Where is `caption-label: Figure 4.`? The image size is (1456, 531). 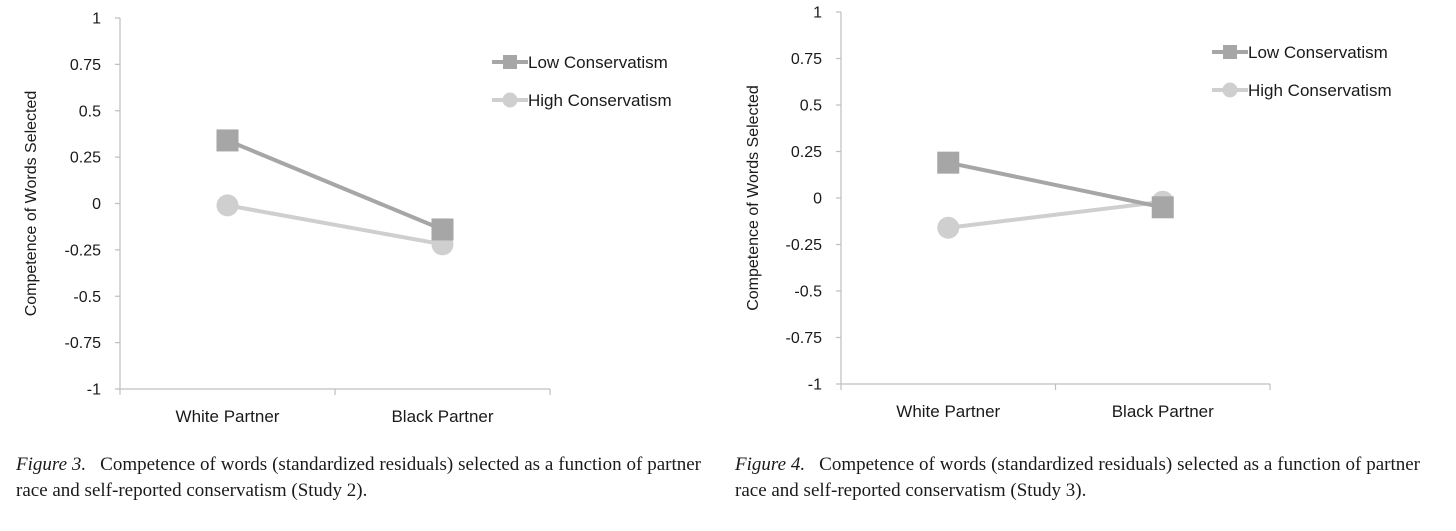 caption-label: Figure 4. is located at coordinates (770, 464).